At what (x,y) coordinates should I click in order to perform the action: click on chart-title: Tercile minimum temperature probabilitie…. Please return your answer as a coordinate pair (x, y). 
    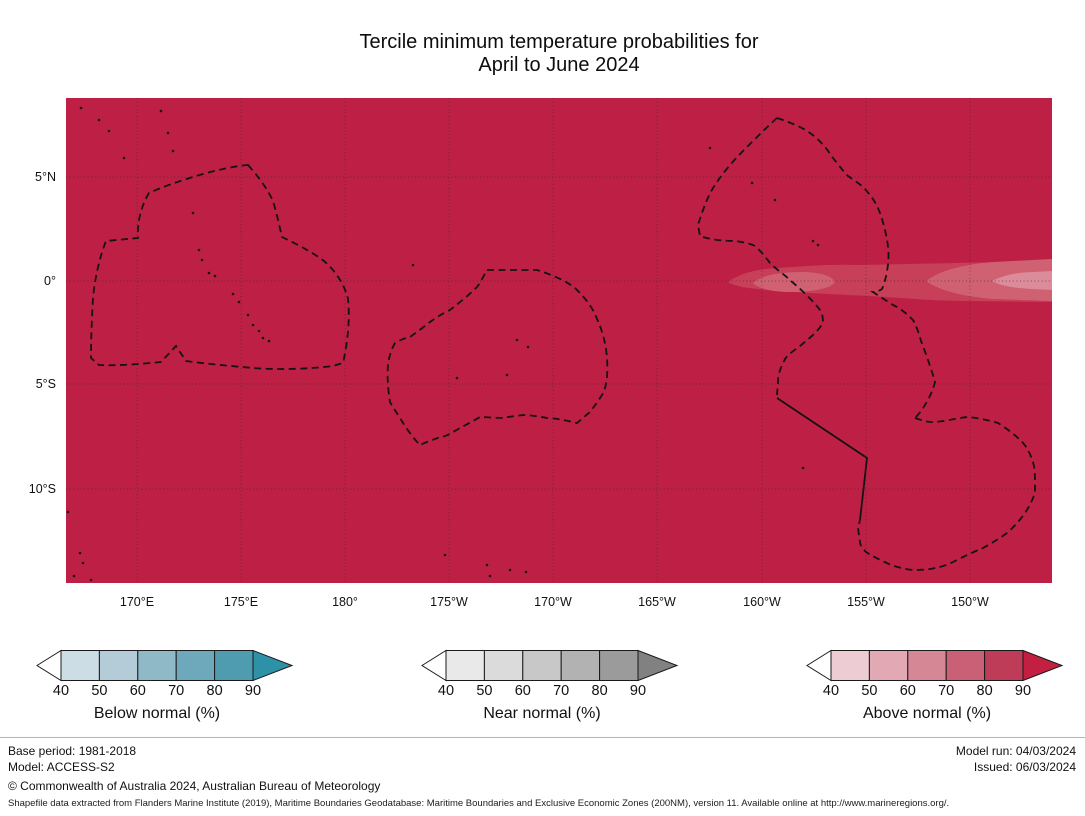
    Looking at the image, I should click on (559, 54).